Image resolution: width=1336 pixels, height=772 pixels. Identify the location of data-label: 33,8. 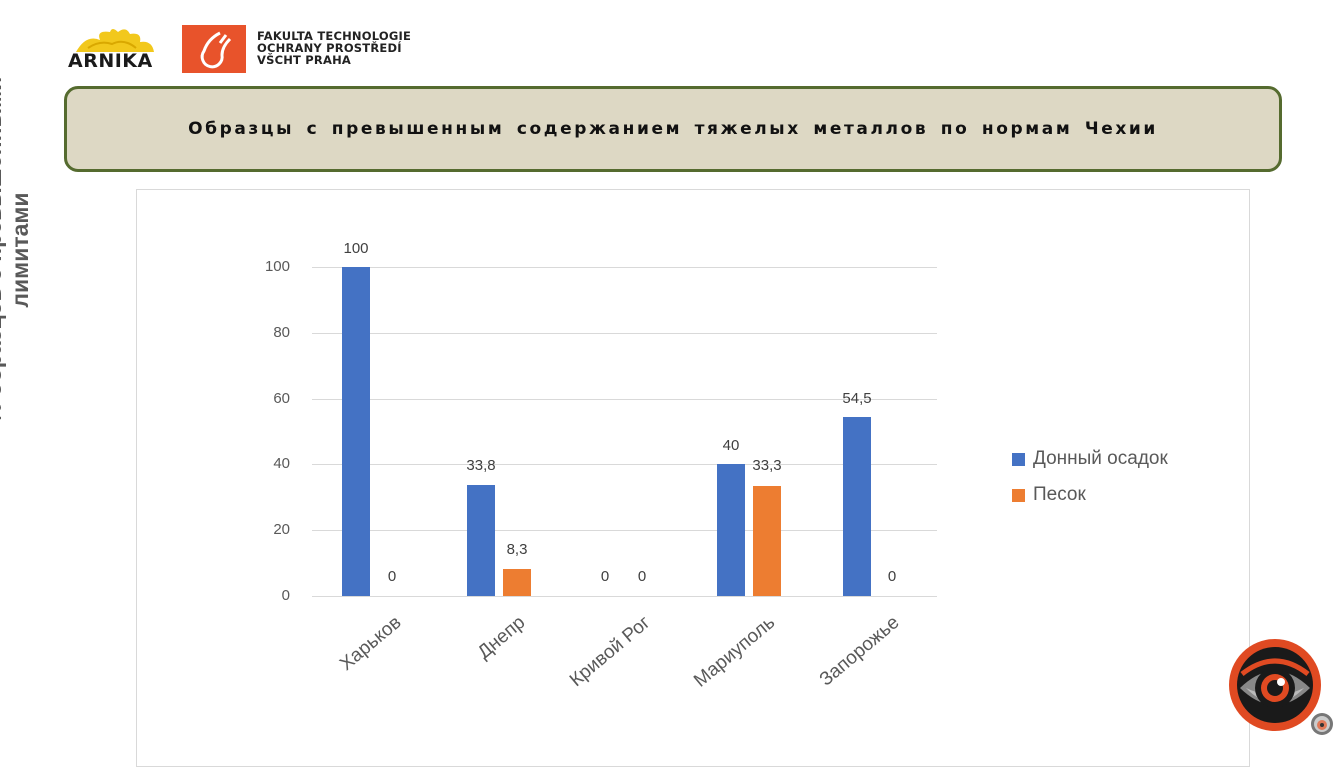
(481, 465).